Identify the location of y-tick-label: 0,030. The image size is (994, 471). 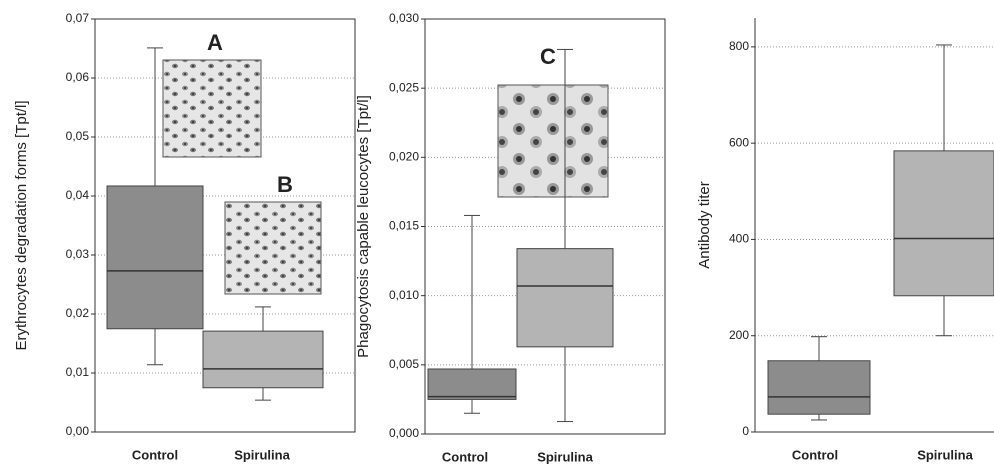
(404, 18).